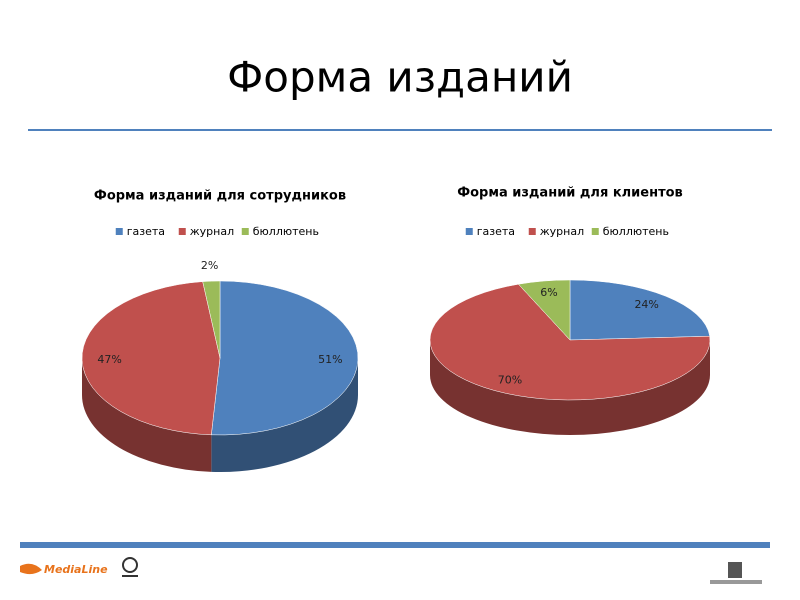  What do you see at coordinates (109, 359) in the screenshot?
I see `data-label: 47%` at bounding box center [109, 359].